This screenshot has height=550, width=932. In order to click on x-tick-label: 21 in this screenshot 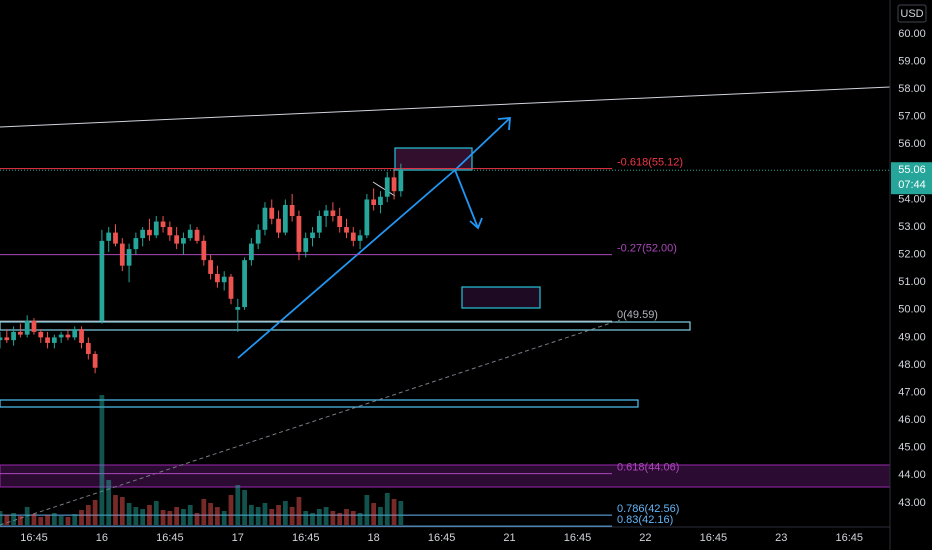, I will do `click(509, 538)`.